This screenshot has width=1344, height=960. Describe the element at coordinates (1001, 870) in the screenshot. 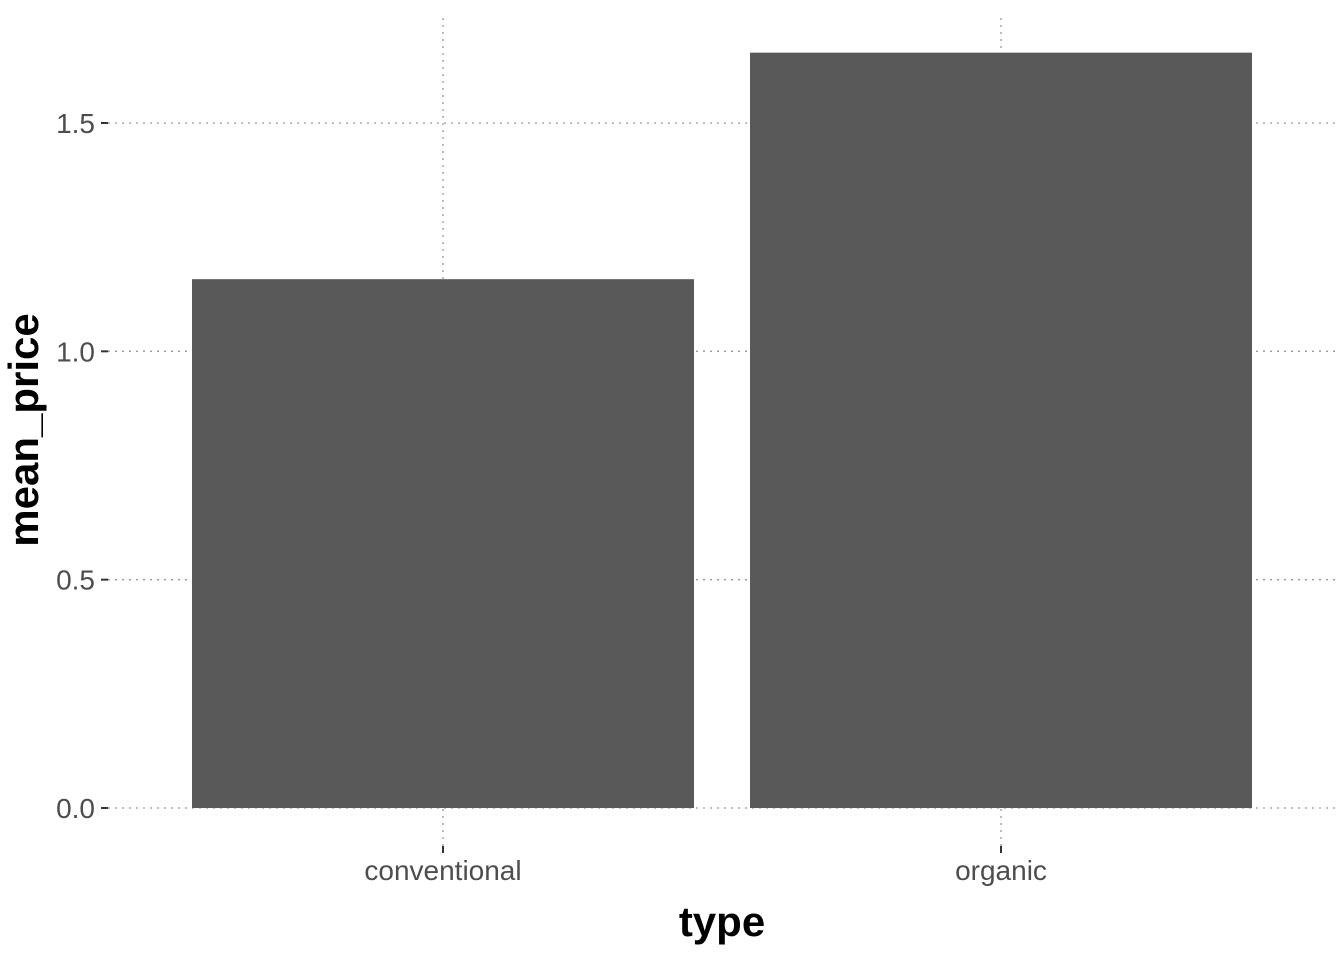

I see `x-tick-label-organic: organic` at that location.